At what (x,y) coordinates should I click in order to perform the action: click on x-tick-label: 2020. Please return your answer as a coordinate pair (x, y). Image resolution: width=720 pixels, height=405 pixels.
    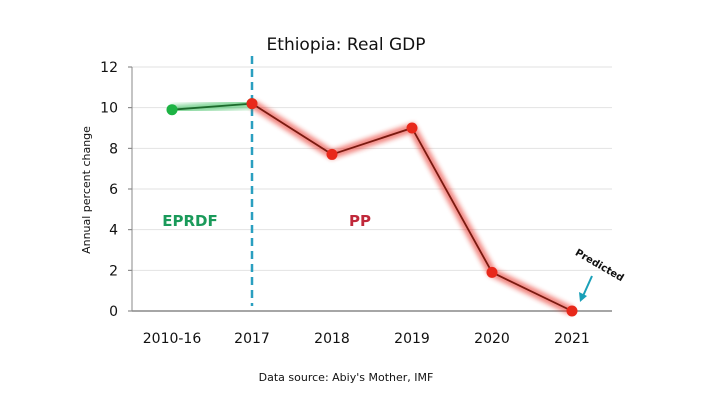
    Looking at the image, I should click on (492, 339).